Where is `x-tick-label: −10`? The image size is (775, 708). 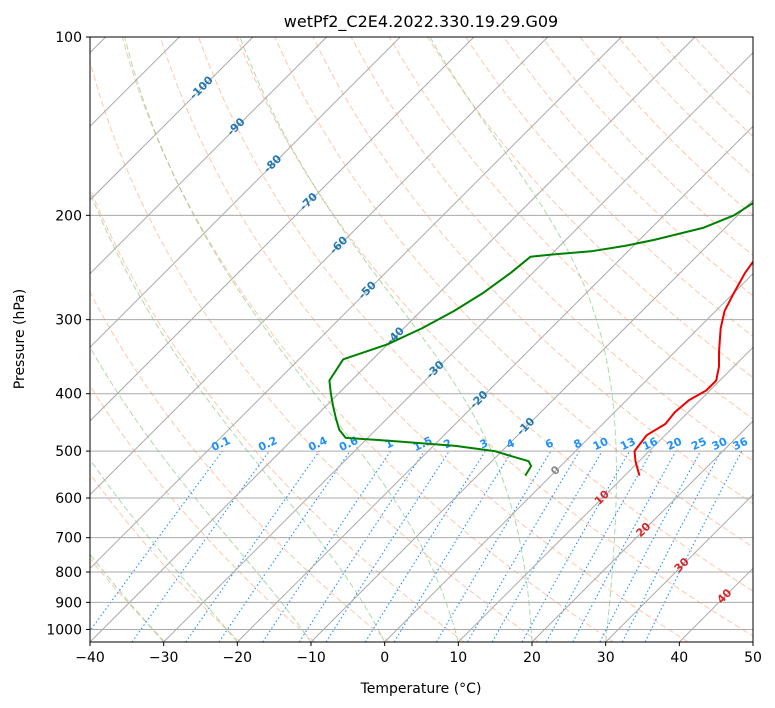 x-tick-label: −10 is located at coordinates (311, 658).